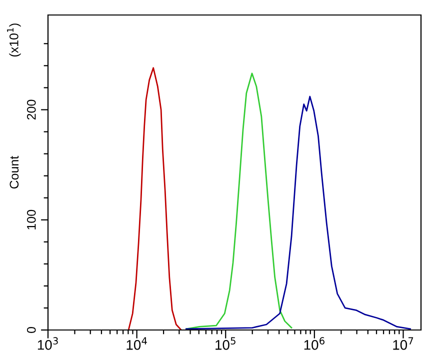  What do you see at coordinates (14, 172) in the screenshot?
I see `y-axis-title: Count` at bounding box center [14, 172].